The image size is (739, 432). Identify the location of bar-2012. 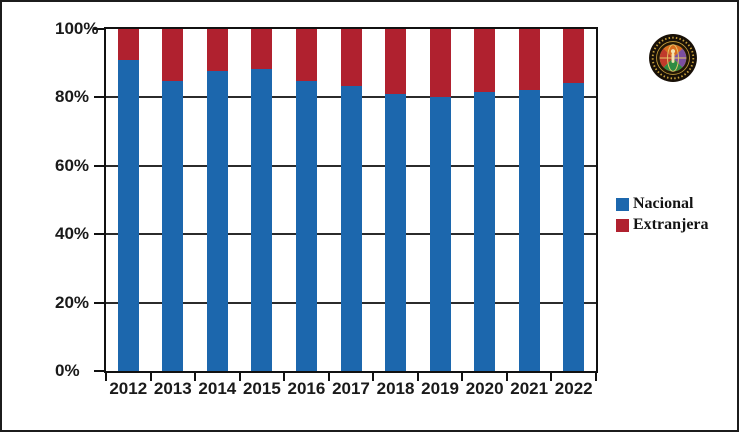
(128, 200).